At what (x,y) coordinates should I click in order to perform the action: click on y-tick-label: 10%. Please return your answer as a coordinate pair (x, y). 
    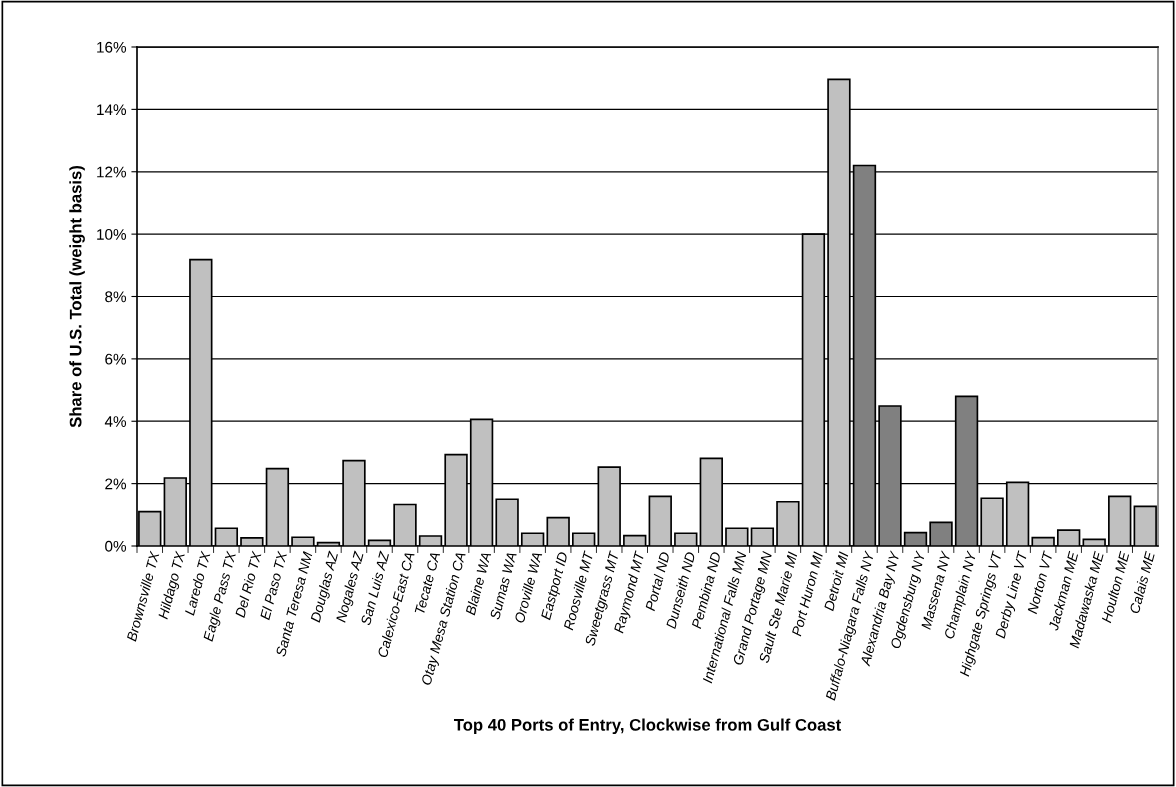
    Looking at the image, I should click on (112, 234).